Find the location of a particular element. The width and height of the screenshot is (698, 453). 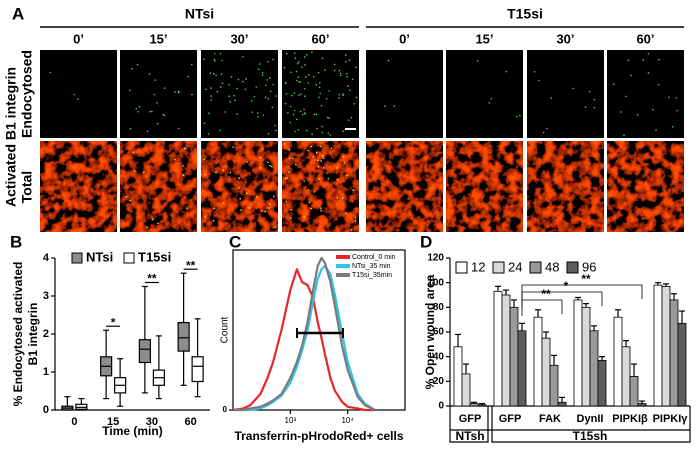

comparison-bracket is located at coordinates (582, 292).